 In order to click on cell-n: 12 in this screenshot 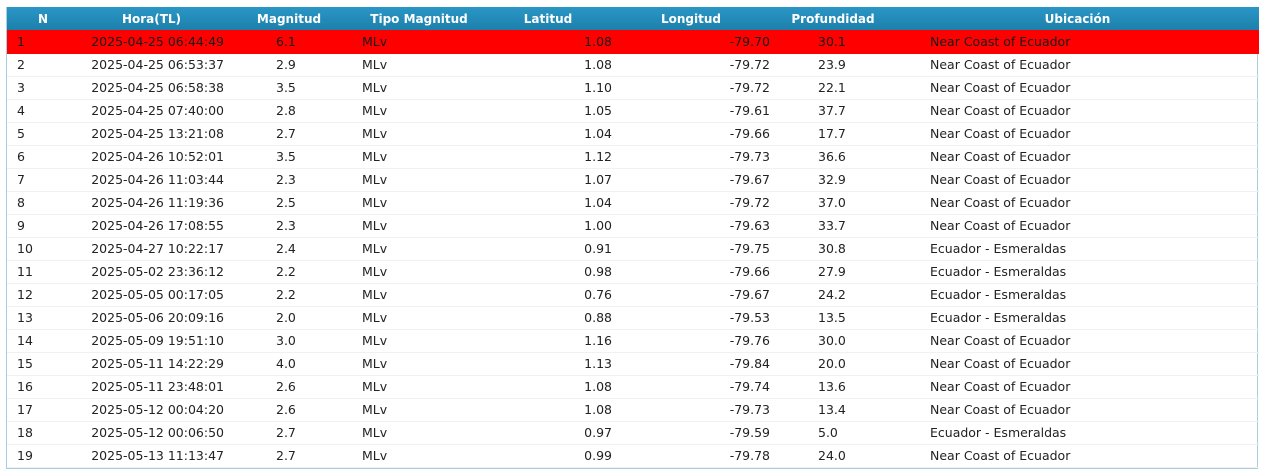, I will do `click(43, 295)`.